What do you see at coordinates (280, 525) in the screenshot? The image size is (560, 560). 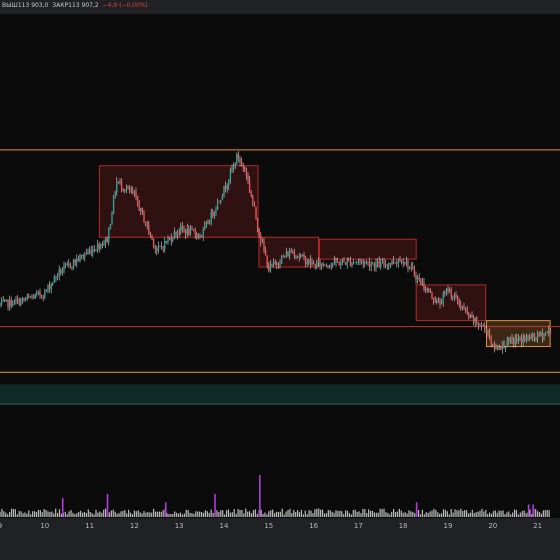 I see `x-axis: 9 10 11 12 13 14 15 16 17 18 19 20 21` at bounding box center [280, 525].